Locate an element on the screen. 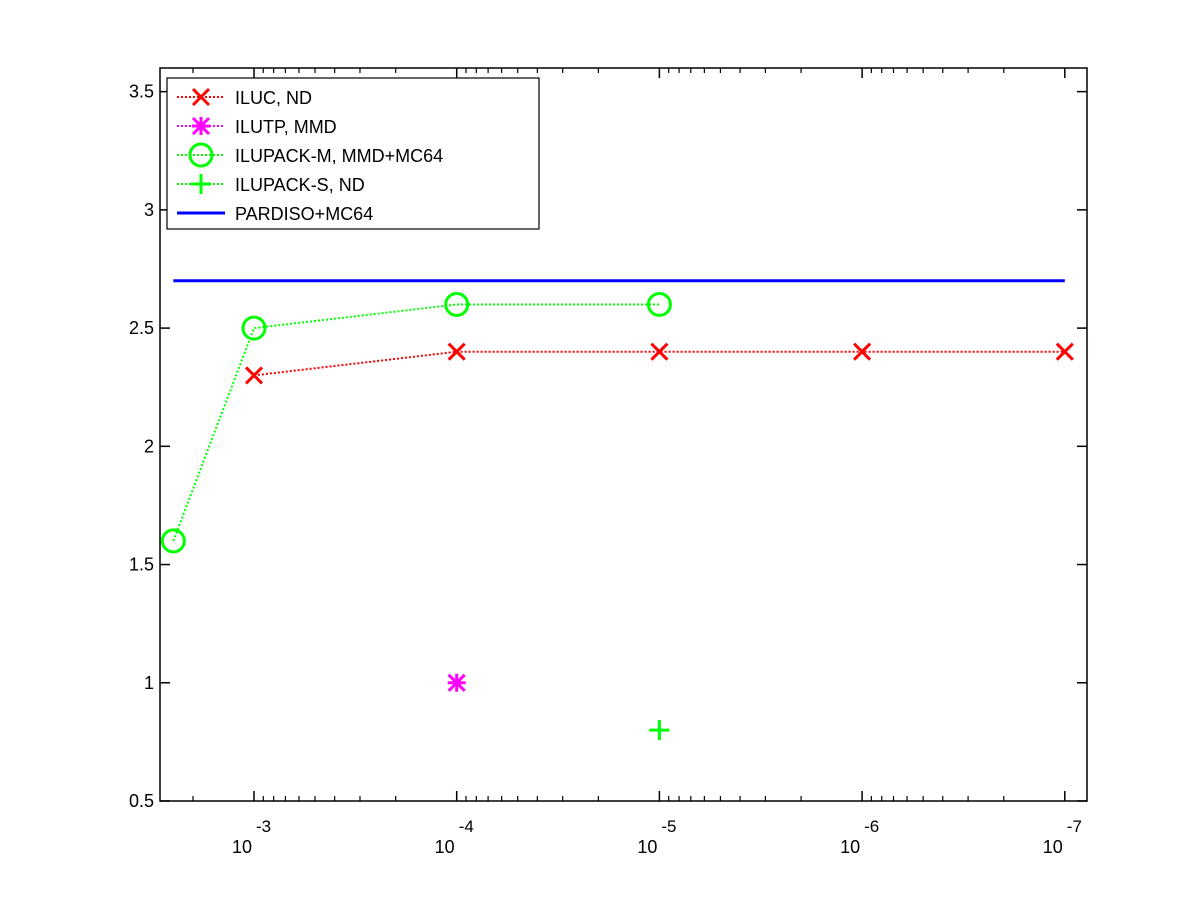 The image size is (1200, 900). legend-label: ILUPACK-M, MMD+MC64 is located at coordinates (339, 156).